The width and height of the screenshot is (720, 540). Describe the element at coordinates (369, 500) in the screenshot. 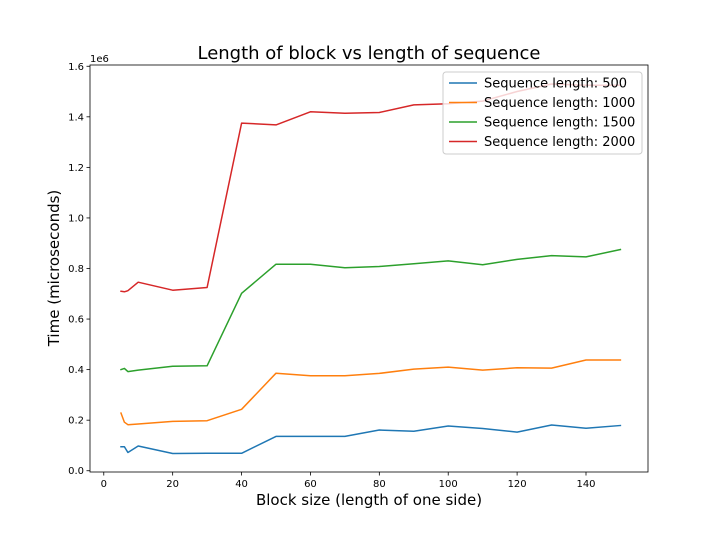

I see `x-axis-label: Block size (length of one side)` at that location.